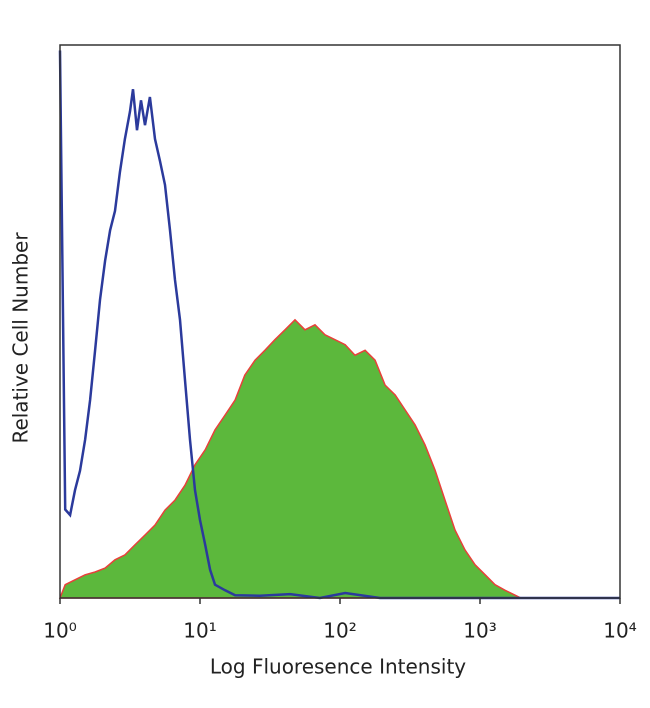 The height and width of the screenshot is (708, 650). I want to click on x-axis-label: Log Fluoresence Intensity, so click(338, 667).